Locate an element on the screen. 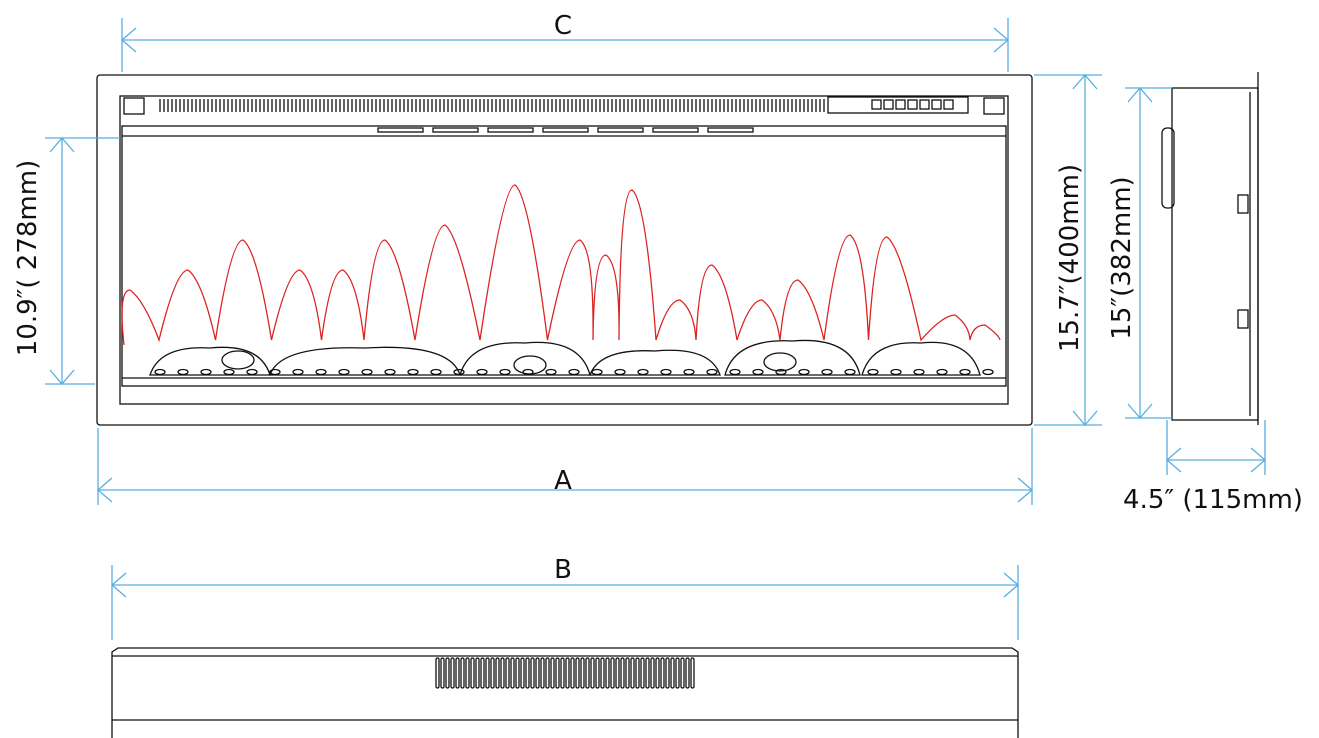 The width and height of the screenshot is (1319, 738). dim-label-side-height: 15″(382mm) is located at coordinates (1122, 257).